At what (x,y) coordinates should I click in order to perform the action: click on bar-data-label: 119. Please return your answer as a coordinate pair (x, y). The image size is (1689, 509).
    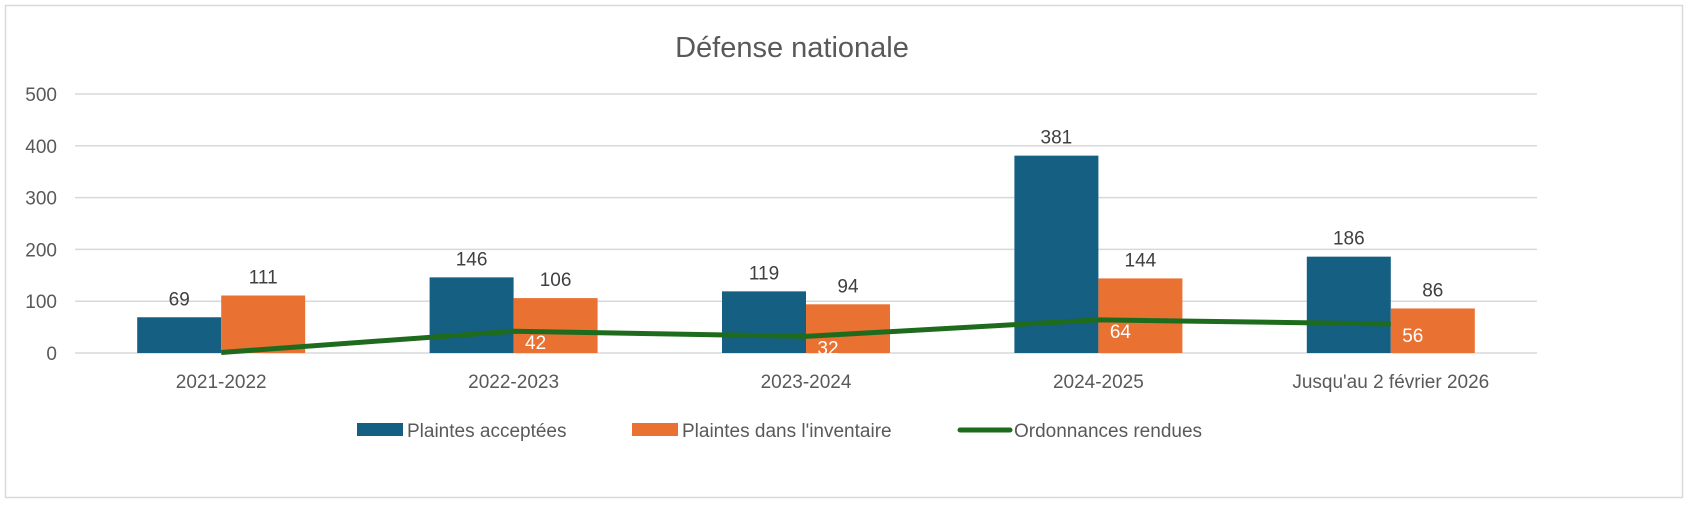
    Looking at the image, I should click on (764, 273).